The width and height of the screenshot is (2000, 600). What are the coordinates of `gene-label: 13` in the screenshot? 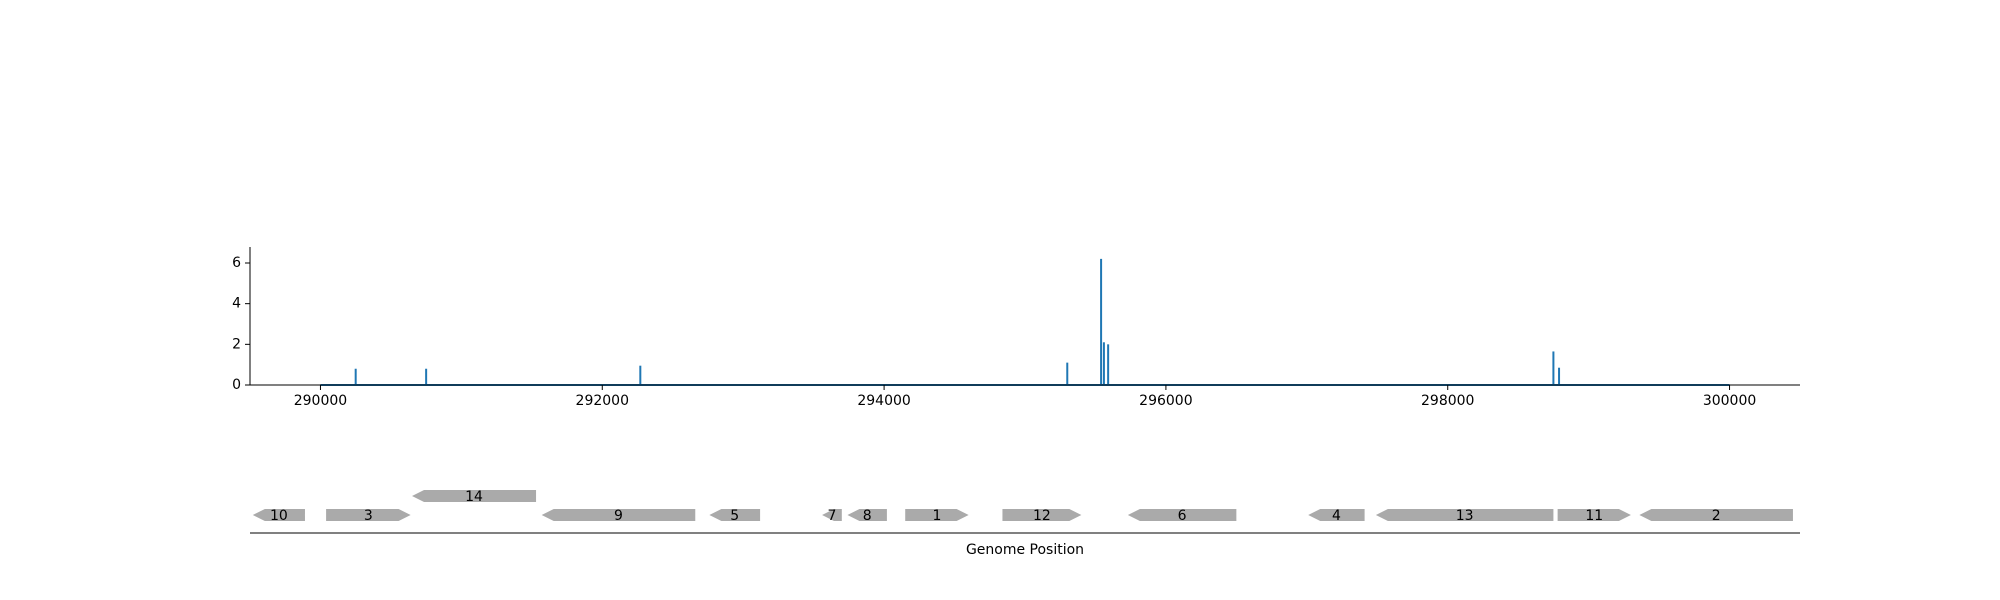 It's located at (1465, 516).